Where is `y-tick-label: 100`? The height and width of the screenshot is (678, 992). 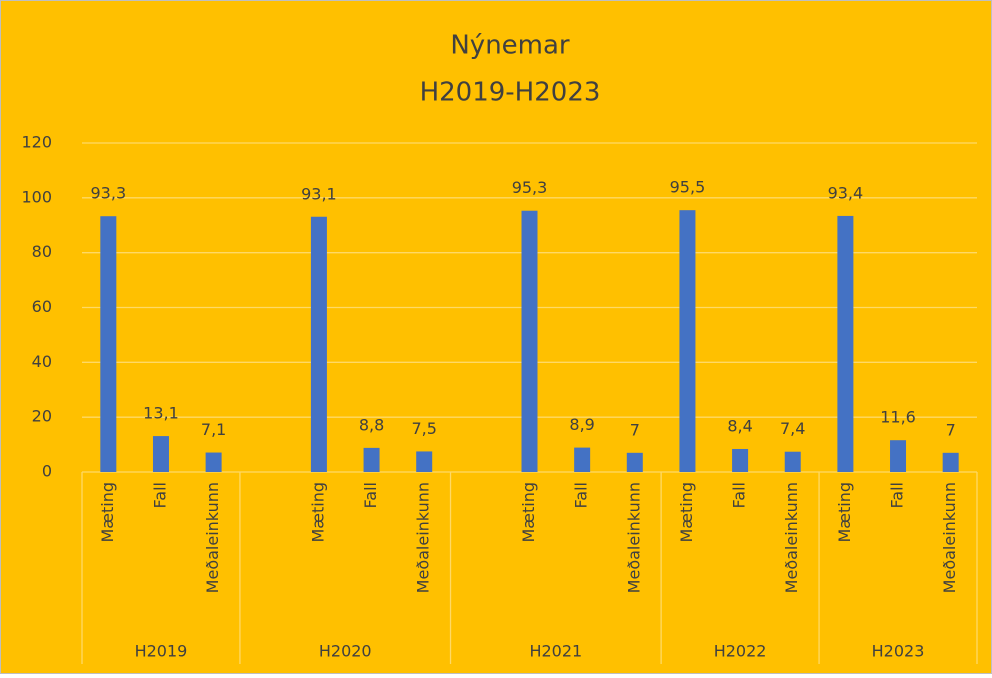
y-tick-label: 100 is located at coordinates (36, 196).